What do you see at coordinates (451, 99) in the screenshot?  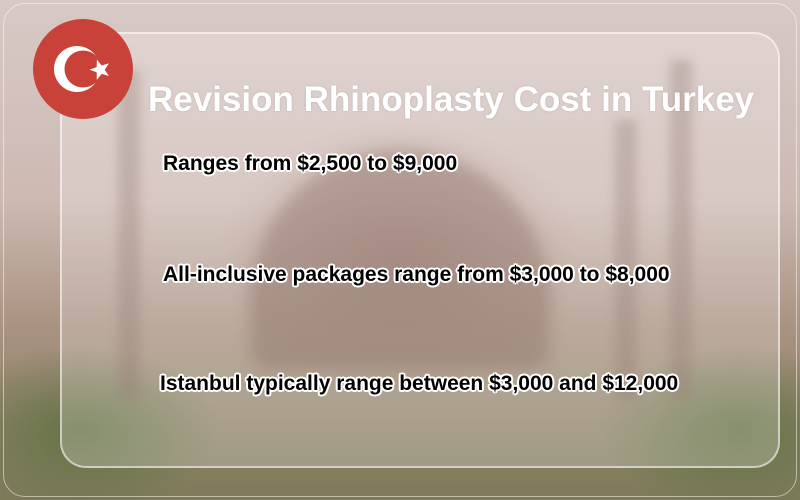 I see `page-title: Revision Rhinoplasty Cost in Turkey` at bounding box center [451, 99].